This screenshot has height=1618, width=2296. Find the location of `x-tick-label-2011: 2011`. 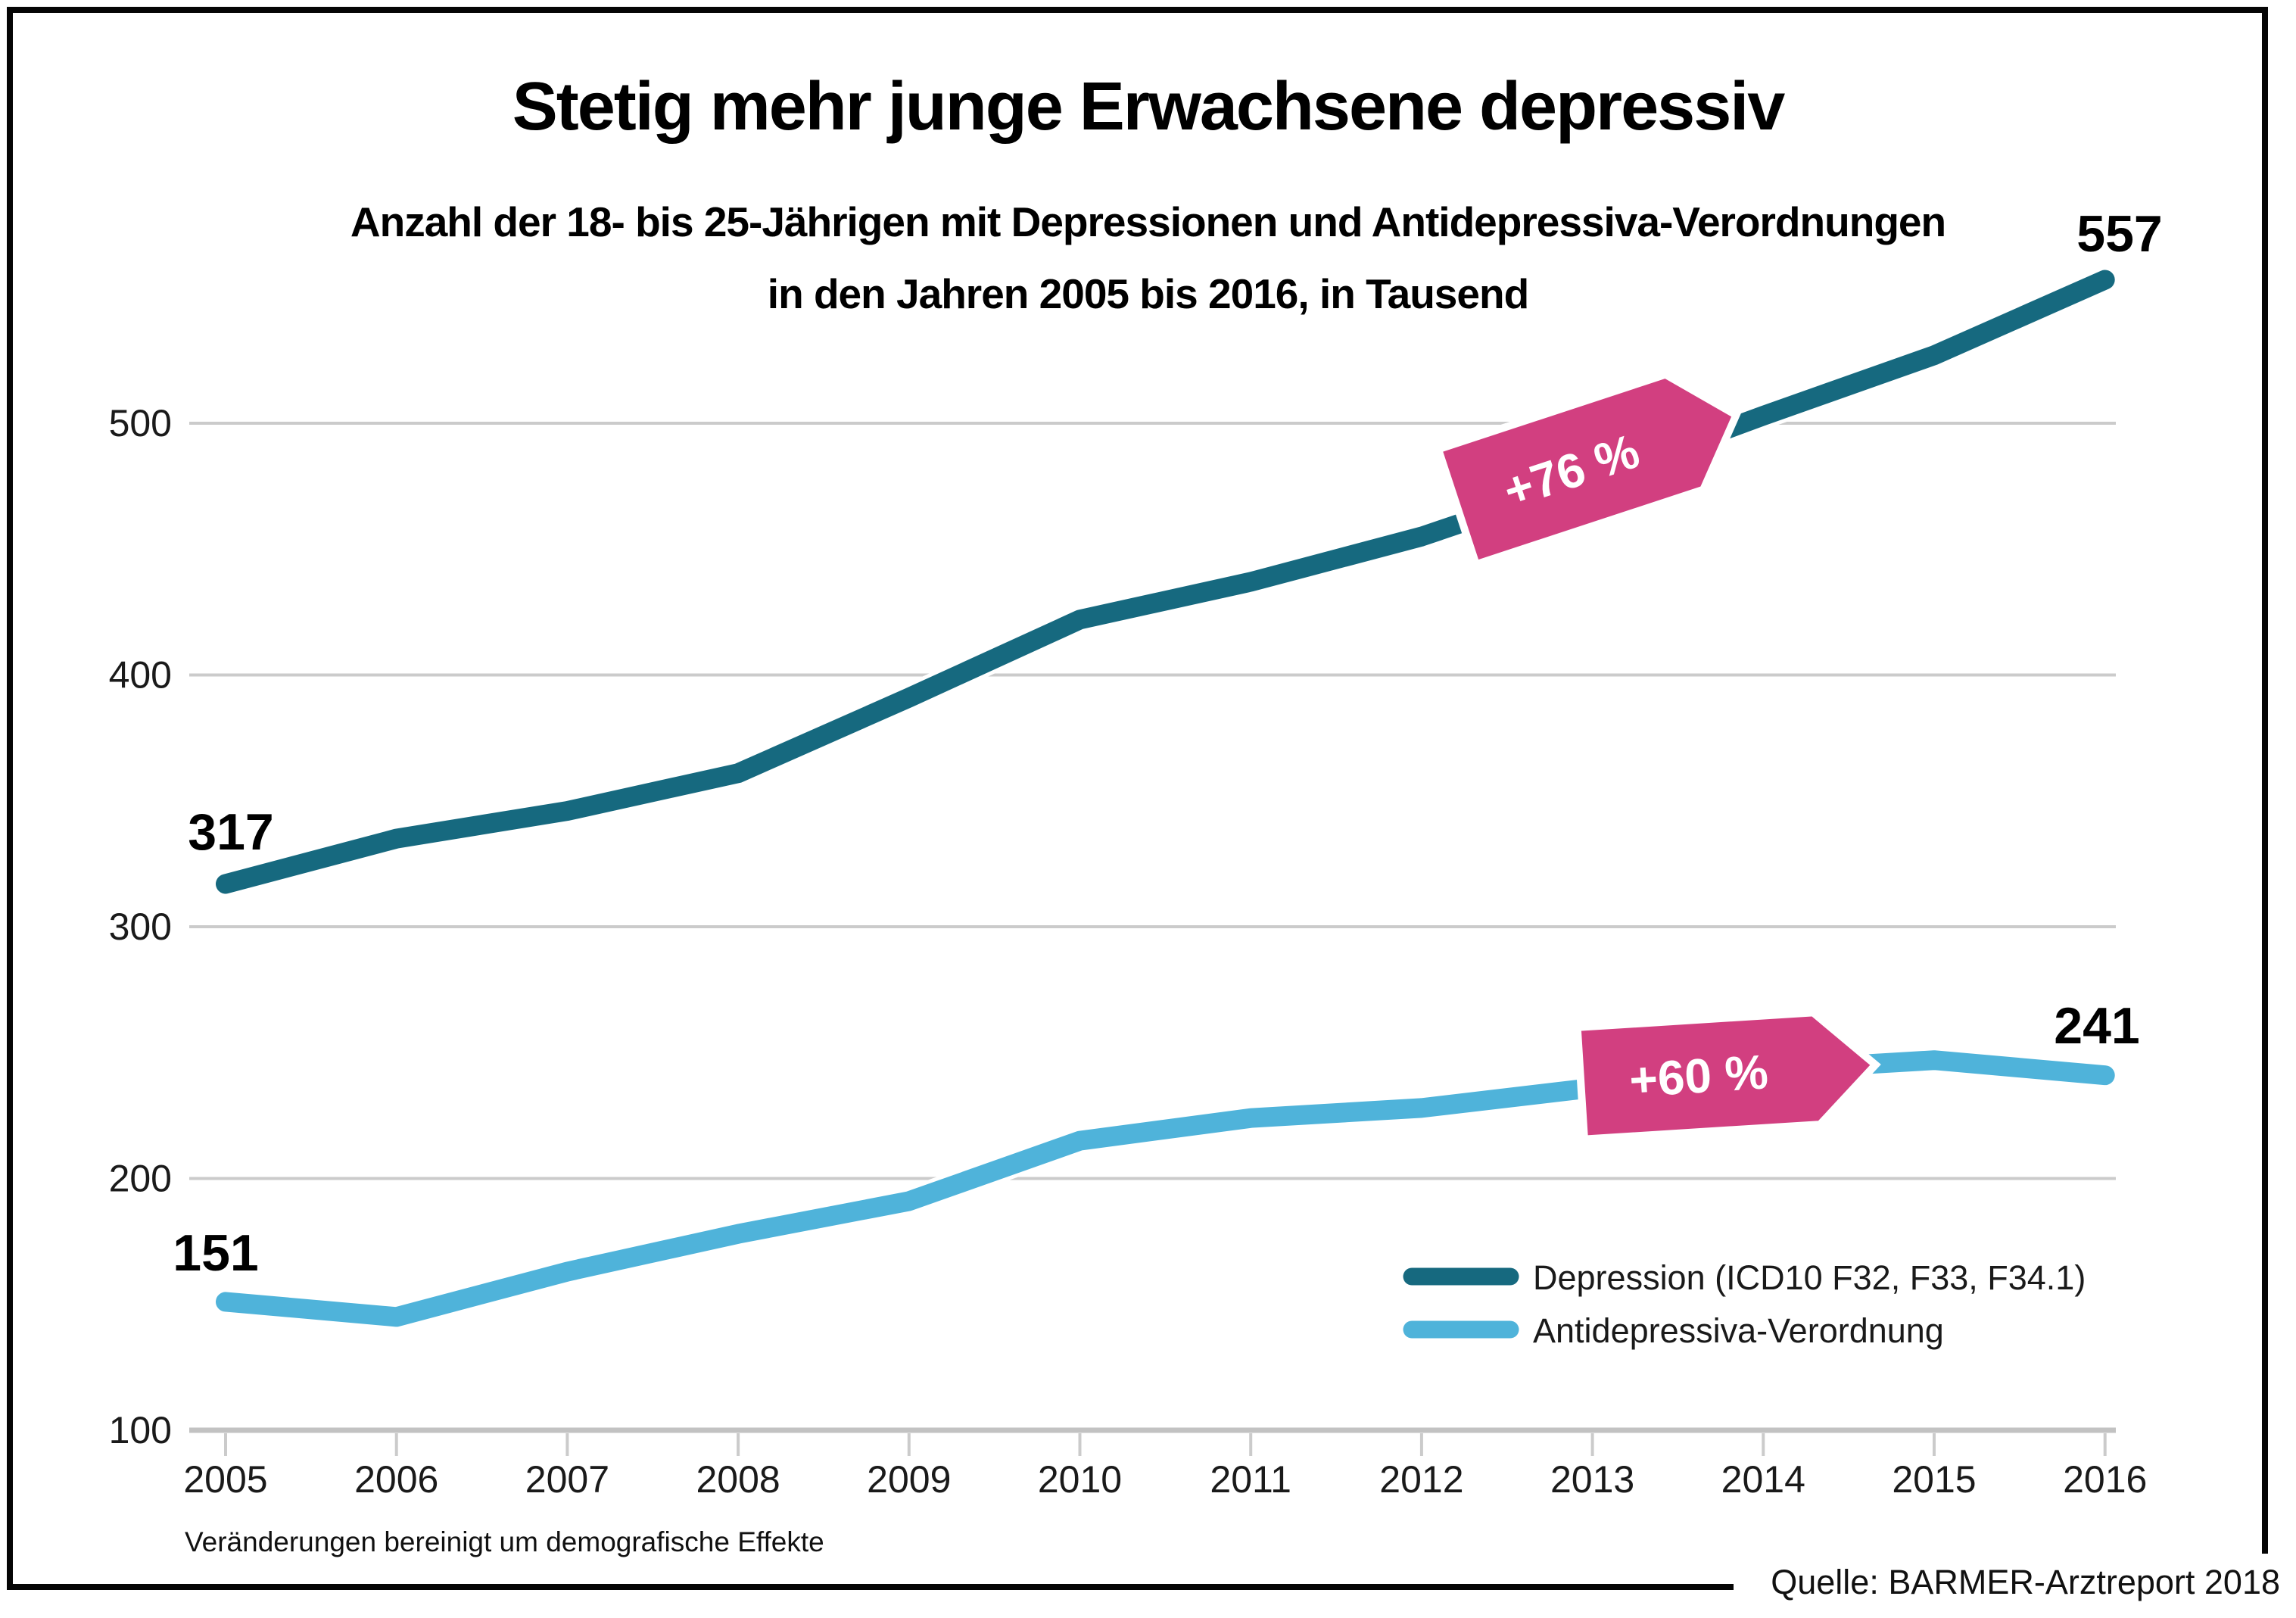

x-tick-label-2011: 2011 is located at coordinates (1250, 1479).